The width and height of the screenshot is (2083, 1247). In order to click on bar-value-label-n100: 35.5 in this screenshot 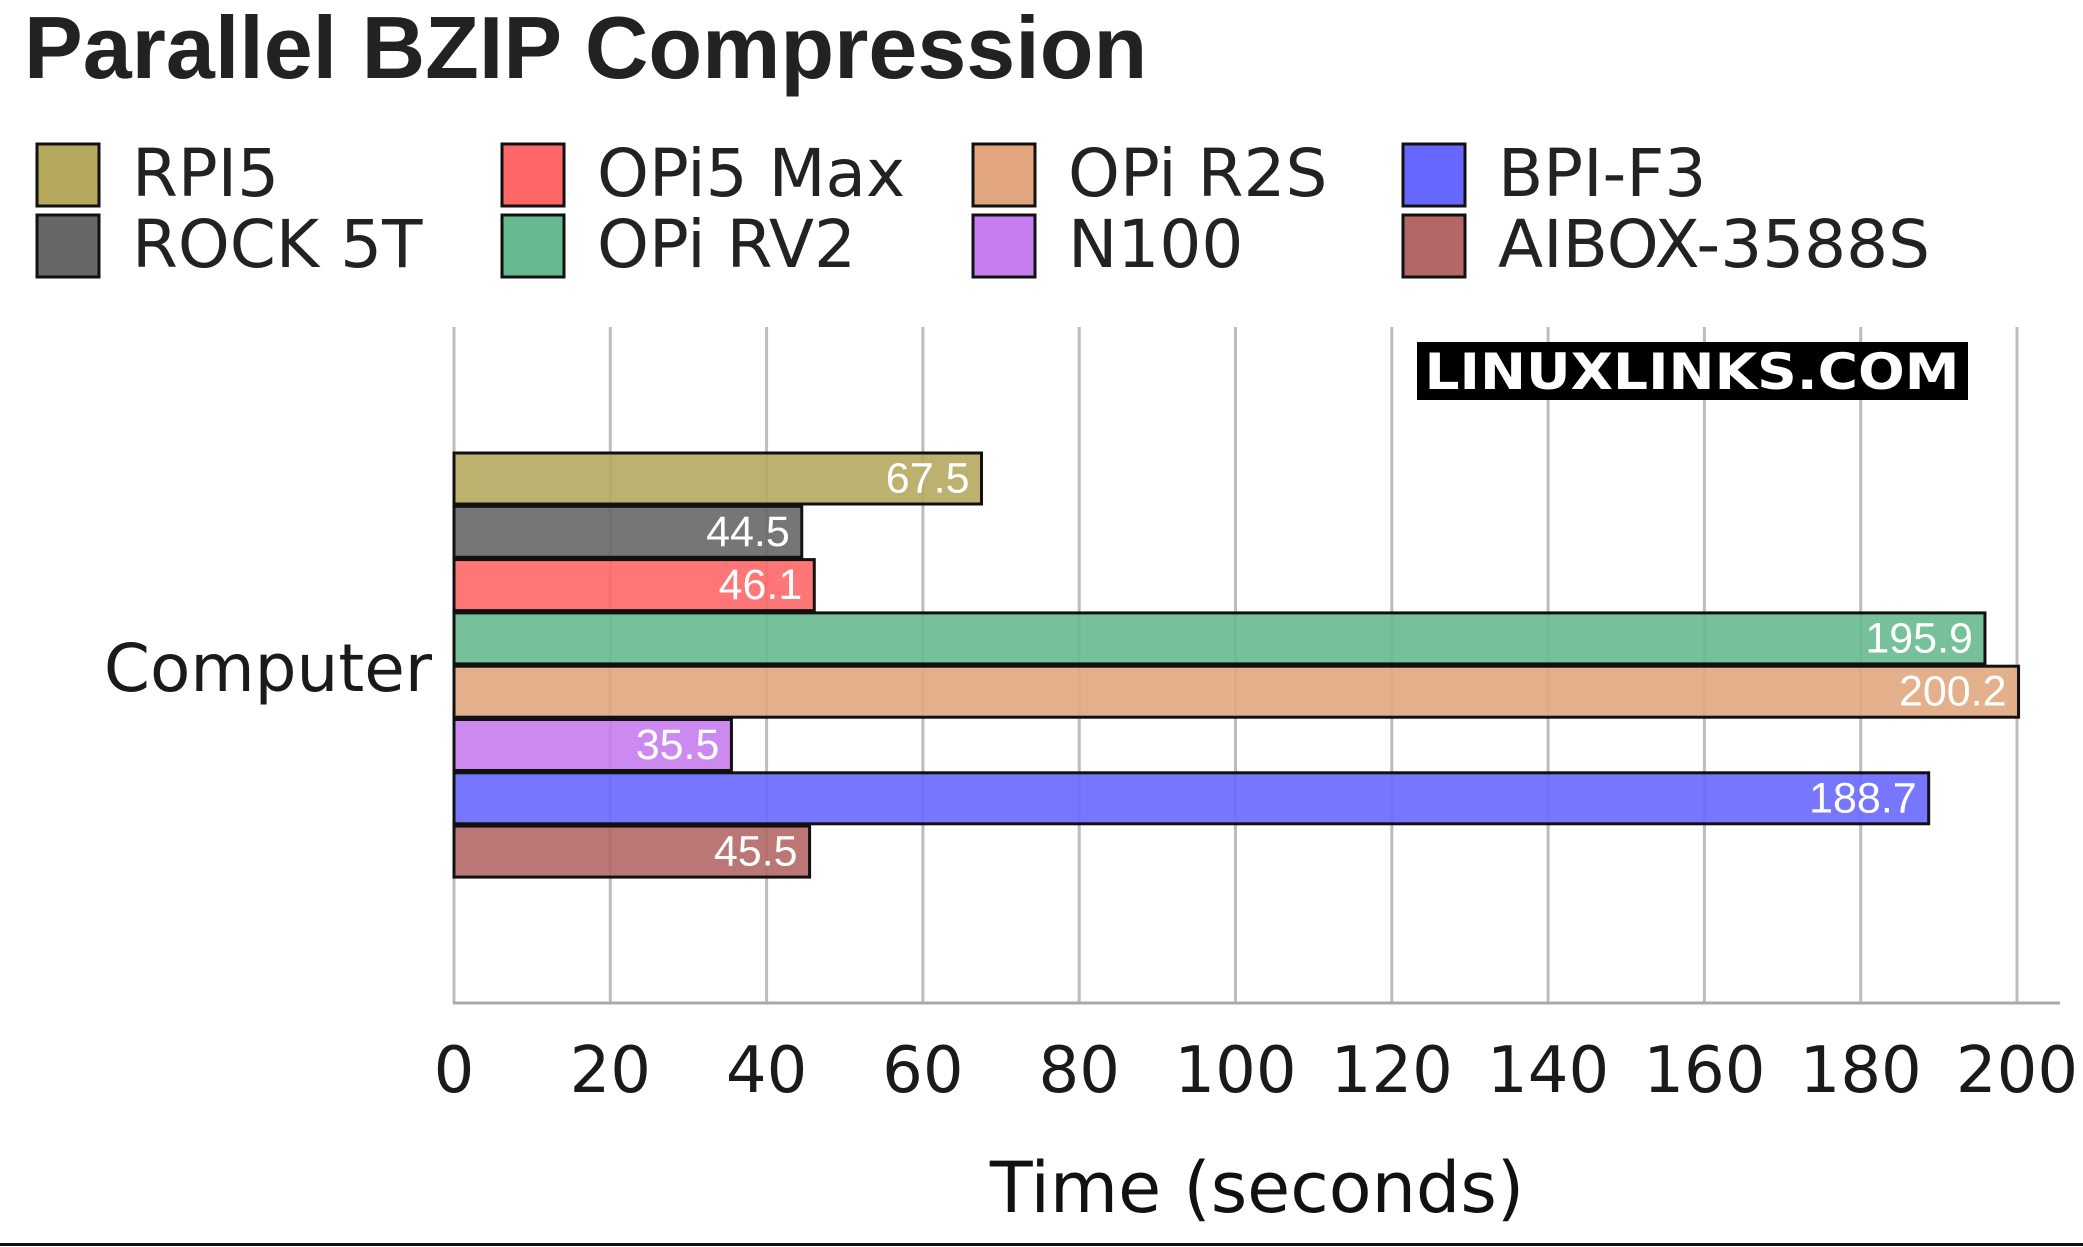, I will do `click(678, 745)`.